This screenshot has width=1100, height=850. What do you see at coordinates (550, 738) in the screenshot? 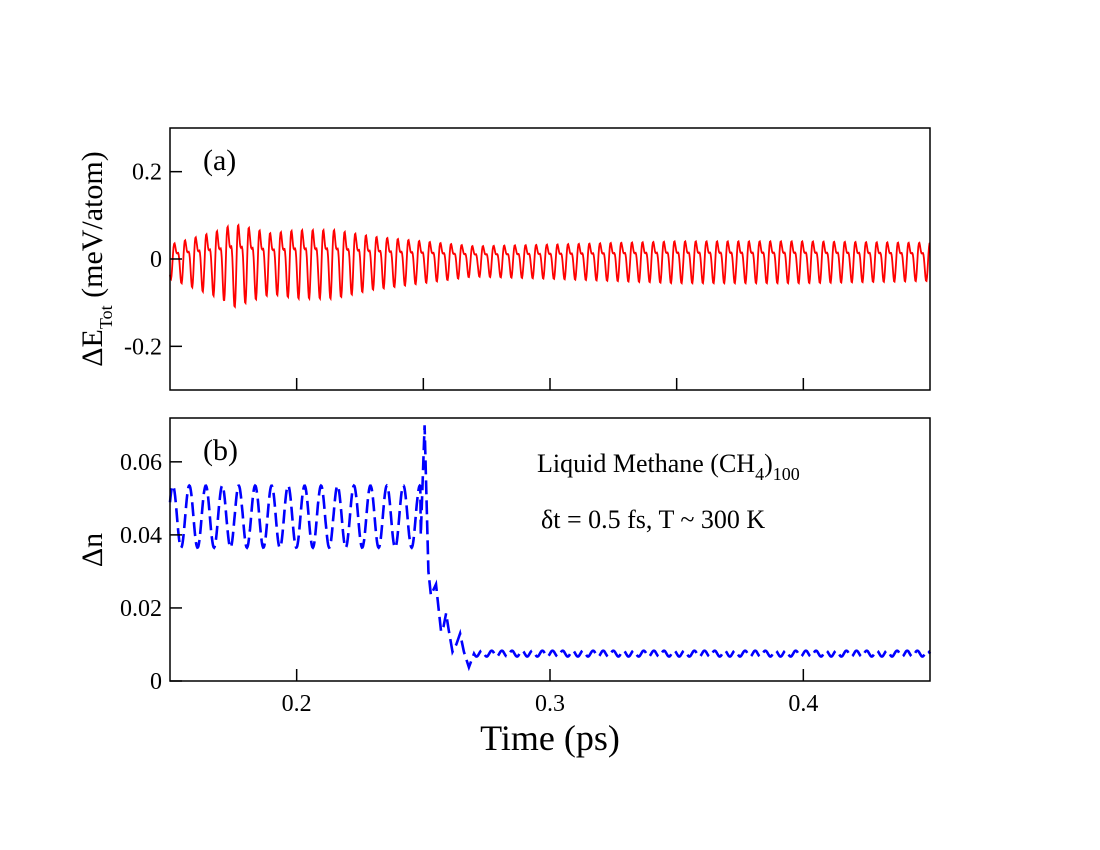
I see `x-axis-label: Time (ps)` at bounding box center [550, 738].